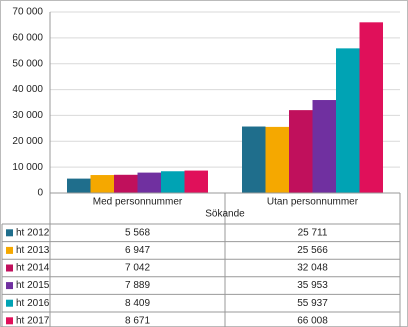  I want to click on legend-label: ht 2017, so click(33, 320).